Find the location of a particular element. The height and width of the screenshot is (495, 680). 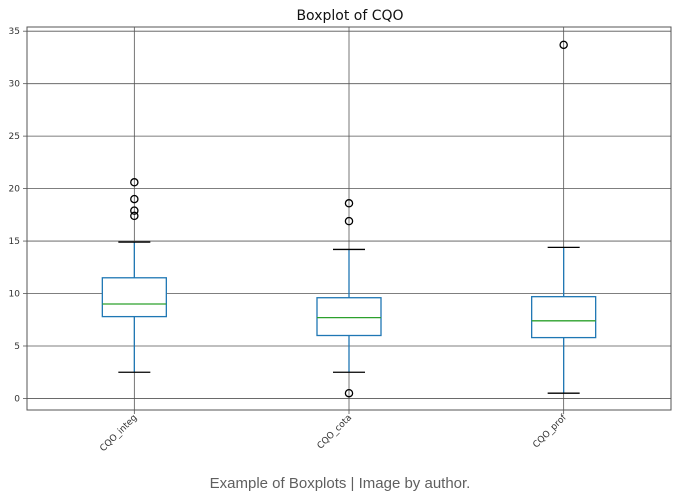

y-tick-label: 30 is located at coordinates (15, 85).